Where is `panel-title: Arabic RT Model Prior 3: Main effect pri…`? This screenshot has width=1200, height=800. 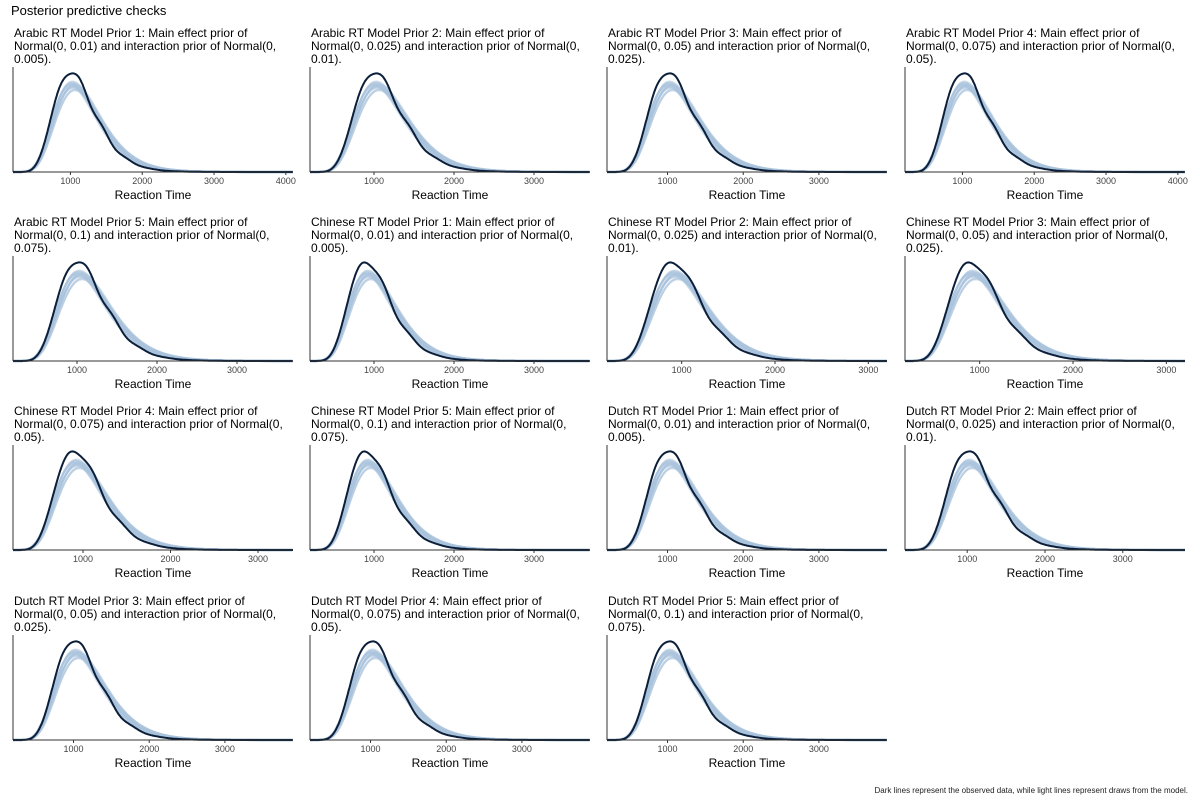 panel-title: Arabic RT Model Prior 3: Main effect pri… is located at coordinates (739, 46).